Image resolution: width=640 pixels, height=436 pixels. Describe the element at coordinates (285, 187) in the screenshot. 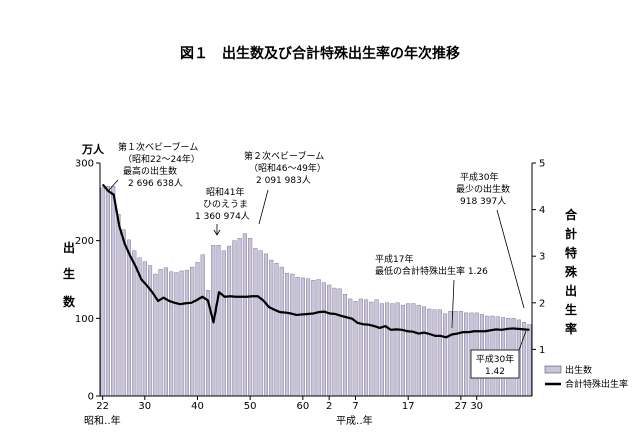

I see `annotation-boom2: 第２次ベビーブーム （昭和46～49年） 2 091 983人` at that location.